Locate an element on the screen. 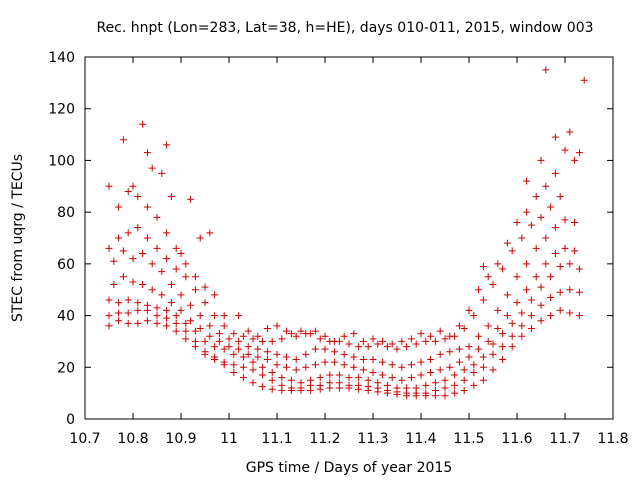 This screenshot has height=480, width=640. y-axis-label: STEC from uqrg / TECUs is located at coordinates (18, 238).